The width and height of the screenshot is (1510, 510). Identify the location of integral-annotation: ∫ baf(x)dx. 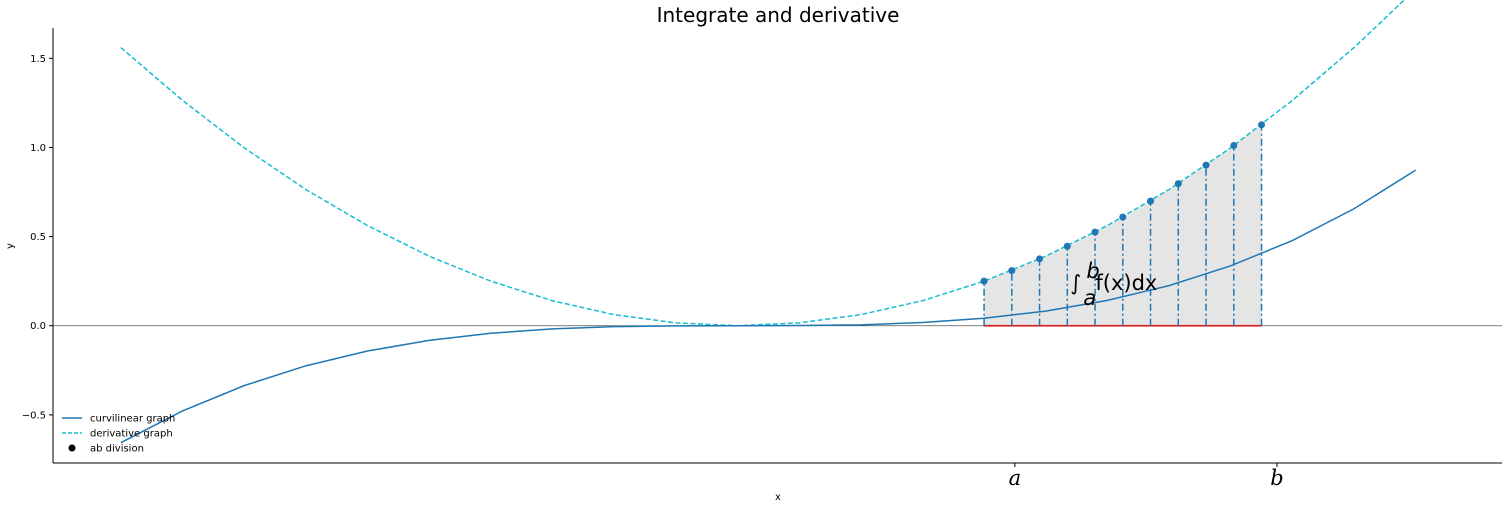
(1113, 284).